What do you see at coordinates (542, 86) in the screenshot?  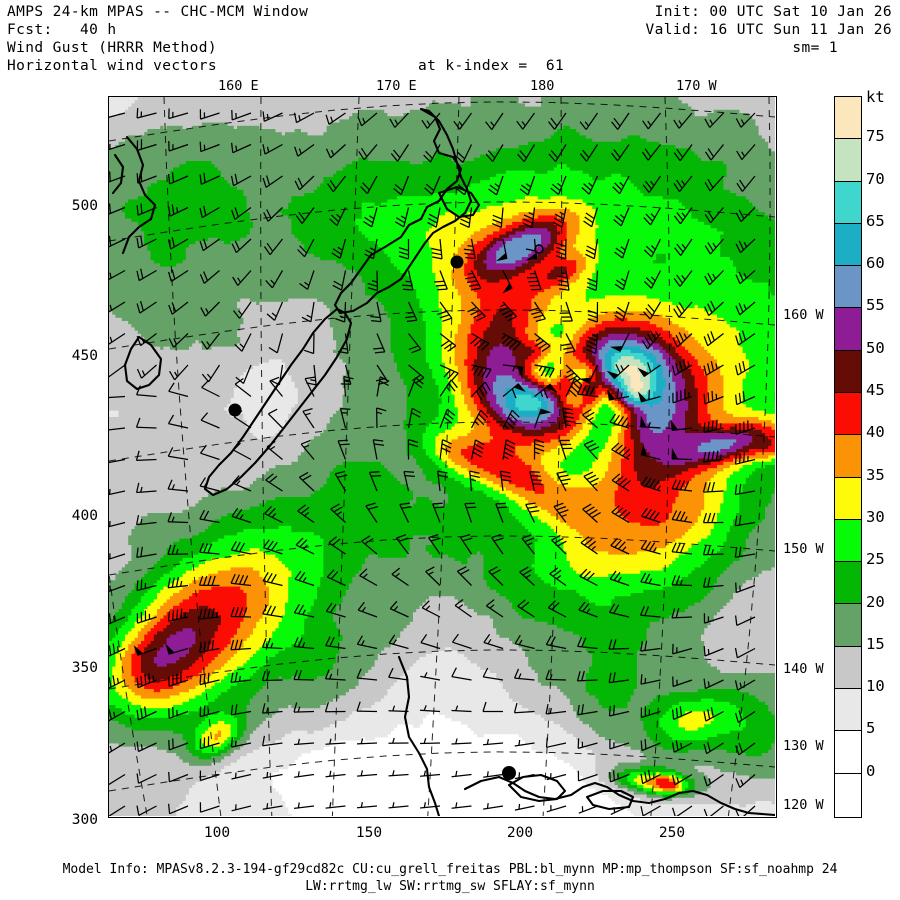 I see `lon-label-top-2: 180` at bounding box center [542, 86].